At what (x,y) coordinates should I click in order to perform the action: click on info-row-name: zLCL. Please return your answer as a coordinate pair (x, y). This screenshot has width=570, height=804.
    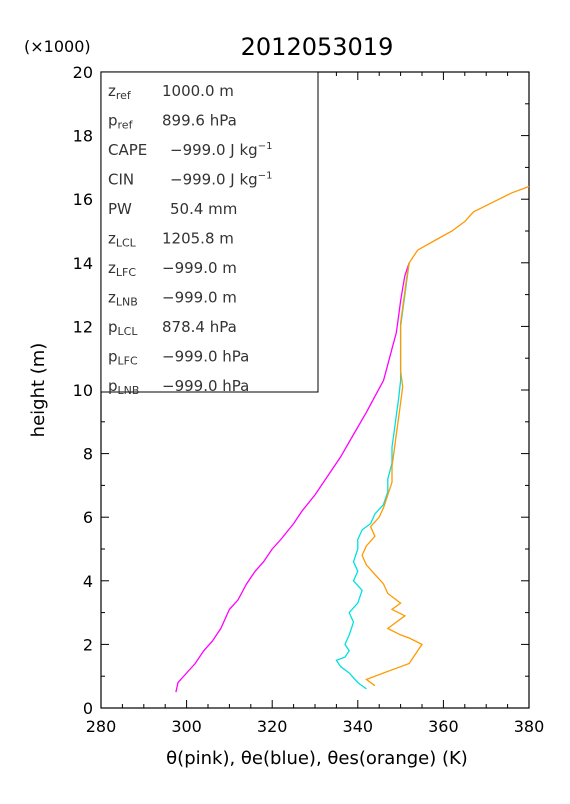
    Looking at the image, I should click on (122, 240).